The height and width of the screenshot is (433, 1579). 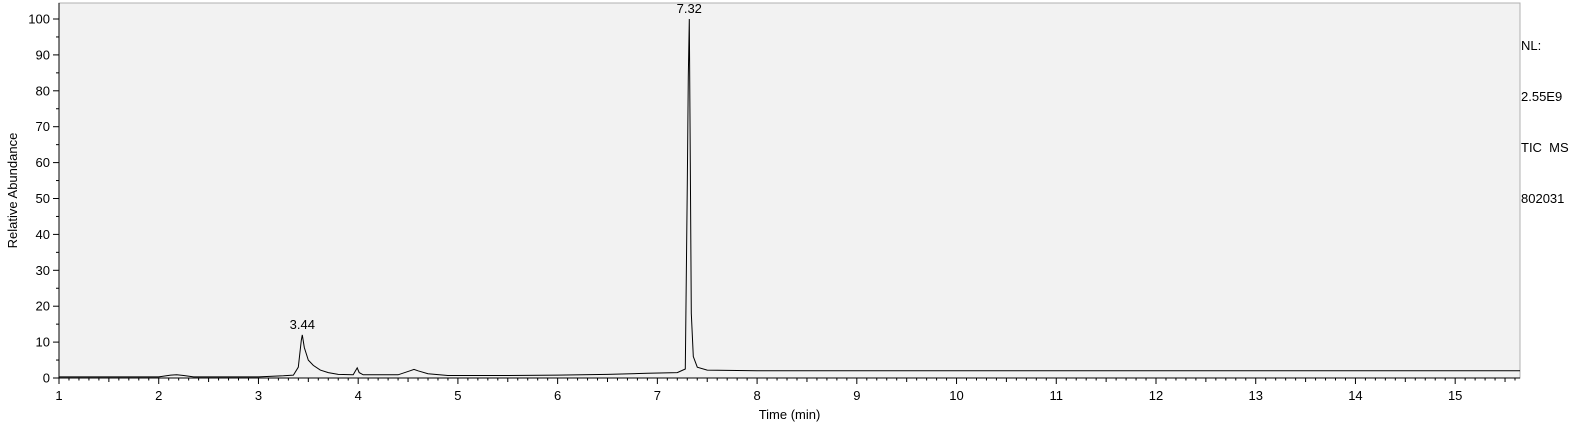 What do you see at coordinates (689, 8) in the screenshot?
I see `peak-label: 7.32` at bounding box center [689, 8].